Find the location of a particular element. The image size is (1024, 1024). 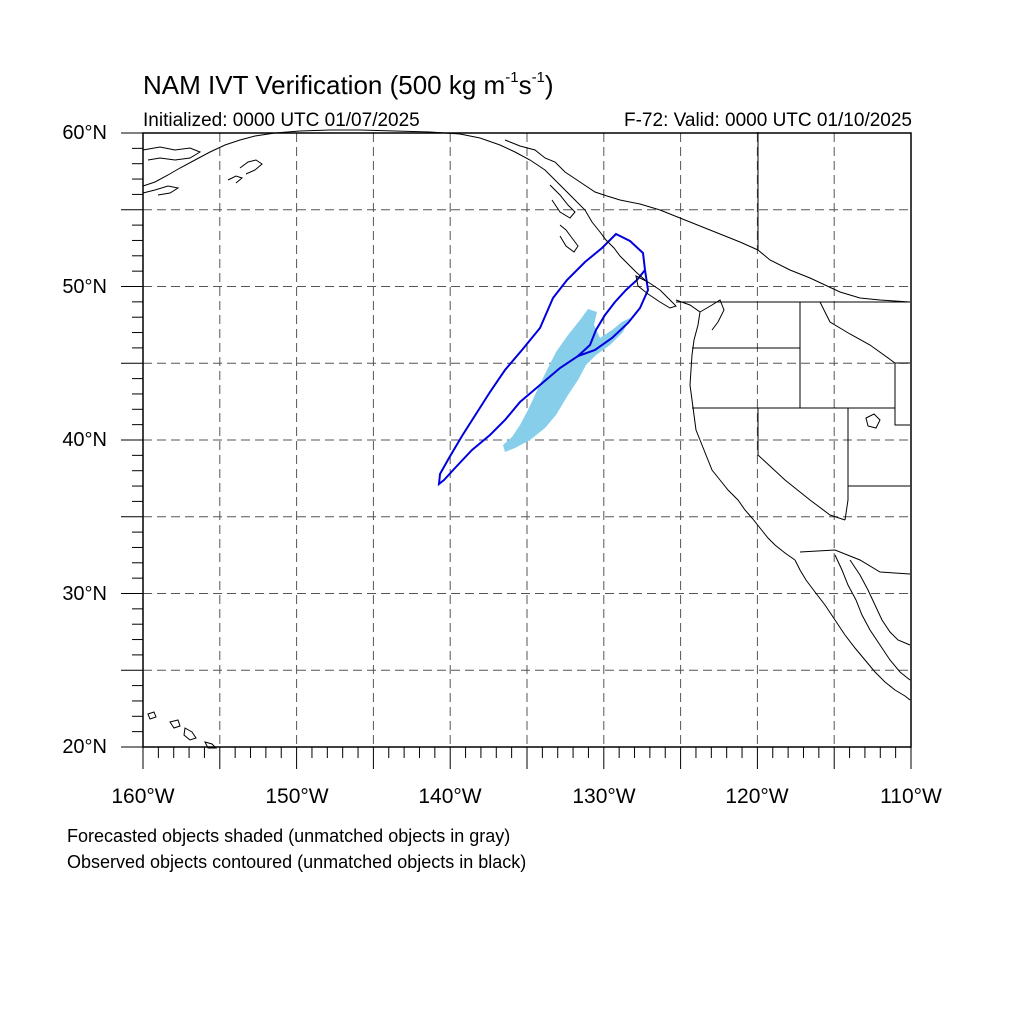

observed-object-inner-edge is located at coordinates (611, 313).